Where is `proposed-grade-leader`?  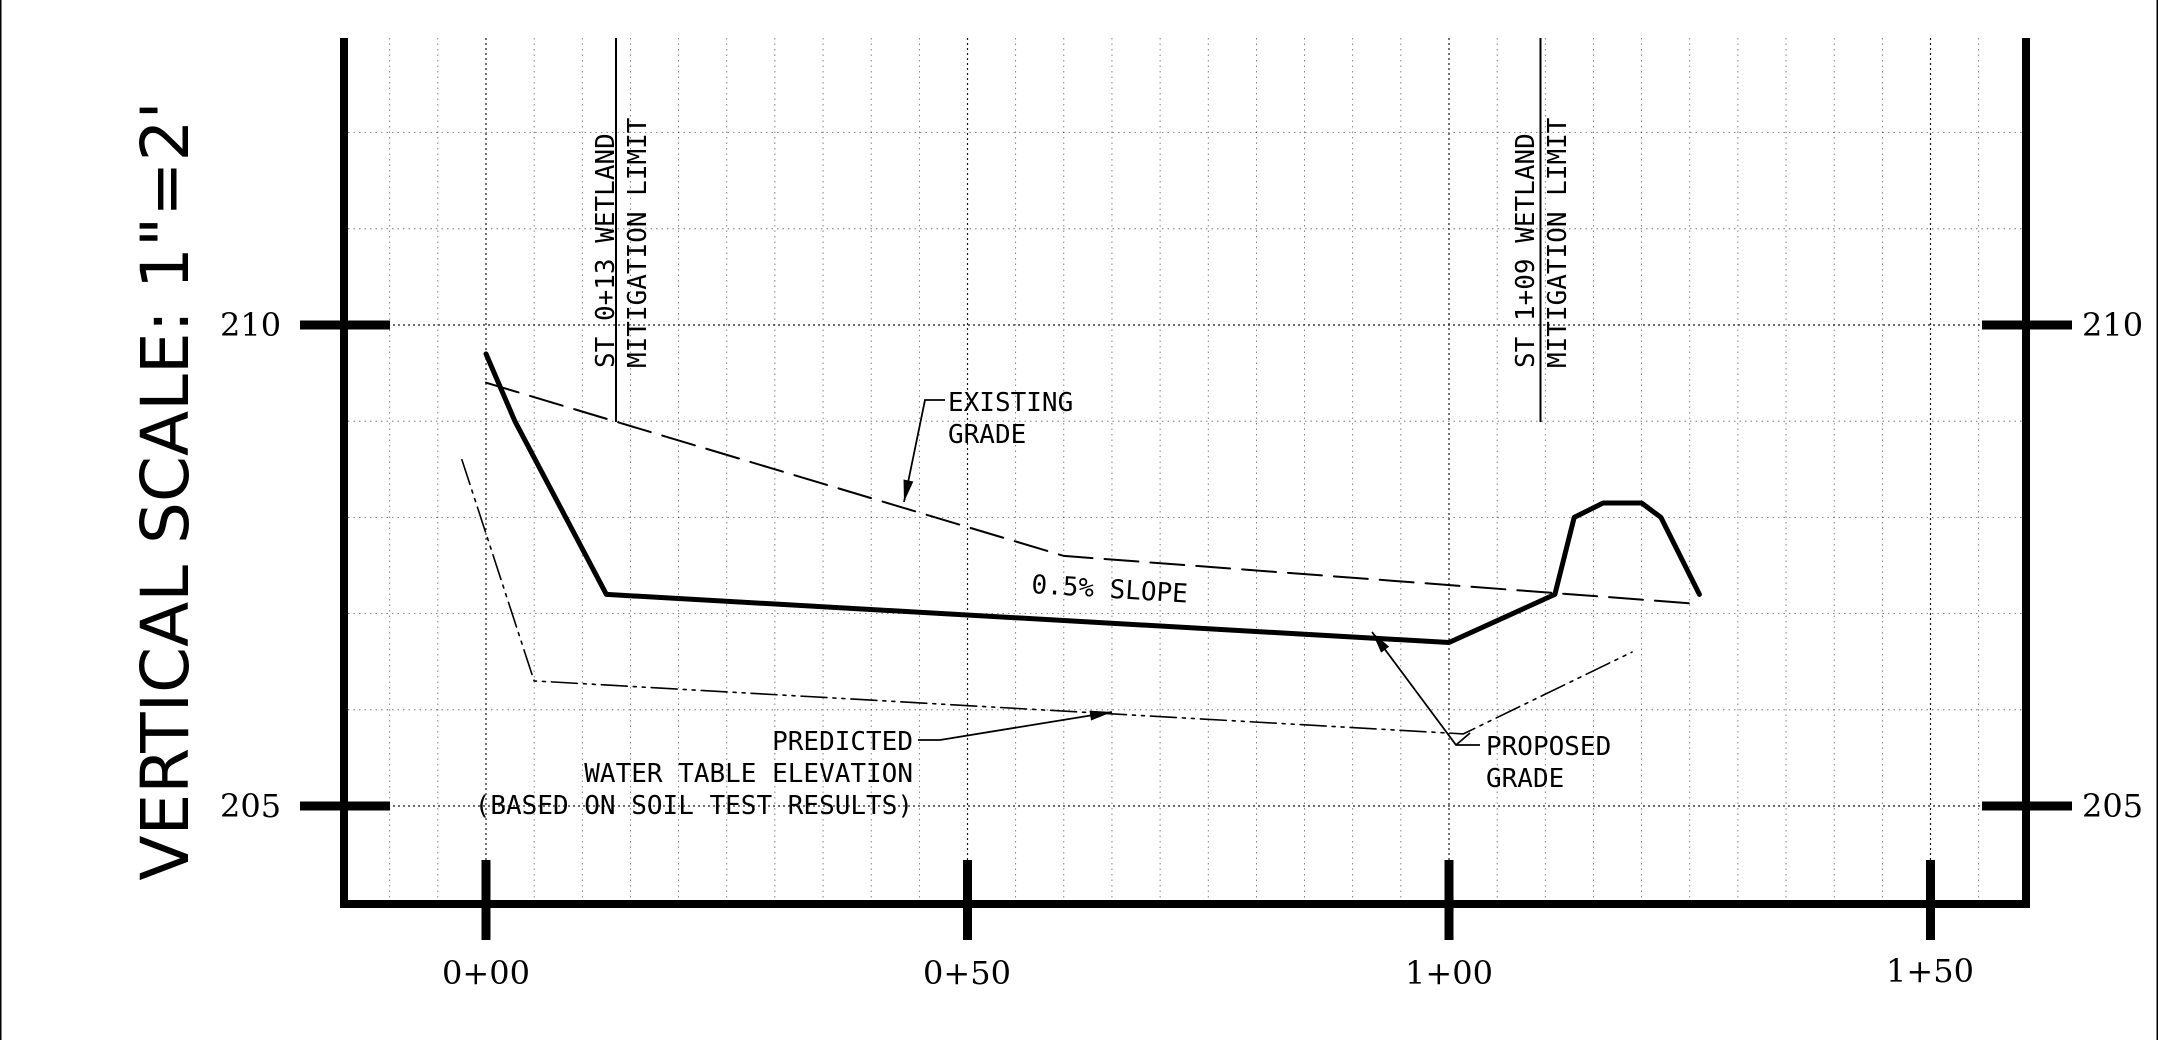
proposed-grade-leader is located at coordinates (1425, 688).